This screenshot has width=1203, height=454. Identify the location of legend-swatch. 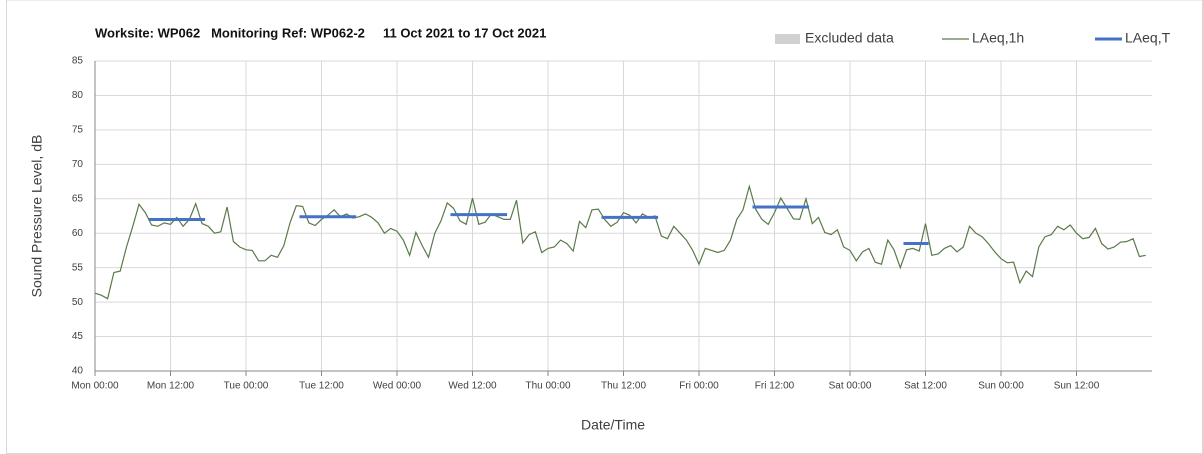
(787, 39).